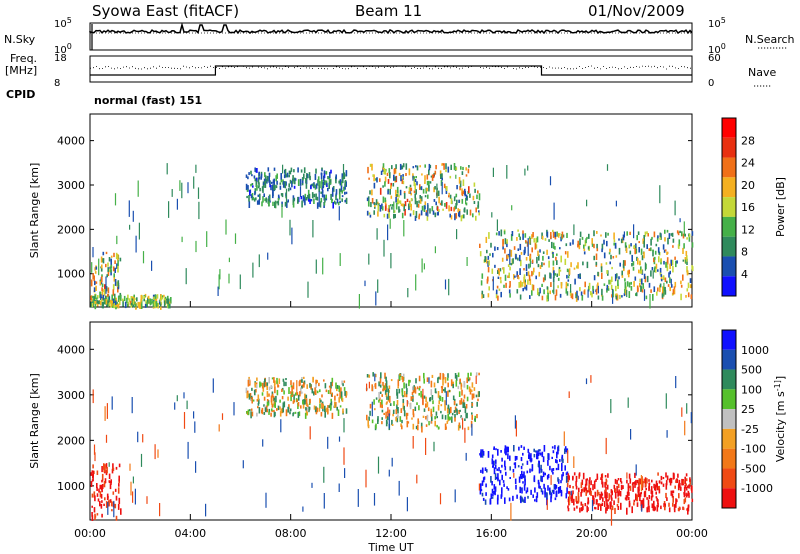 The height and width of the screenshot is (554, 800). I want to click on velocity-ylabel: Slant Range [km], so click(34, 421).